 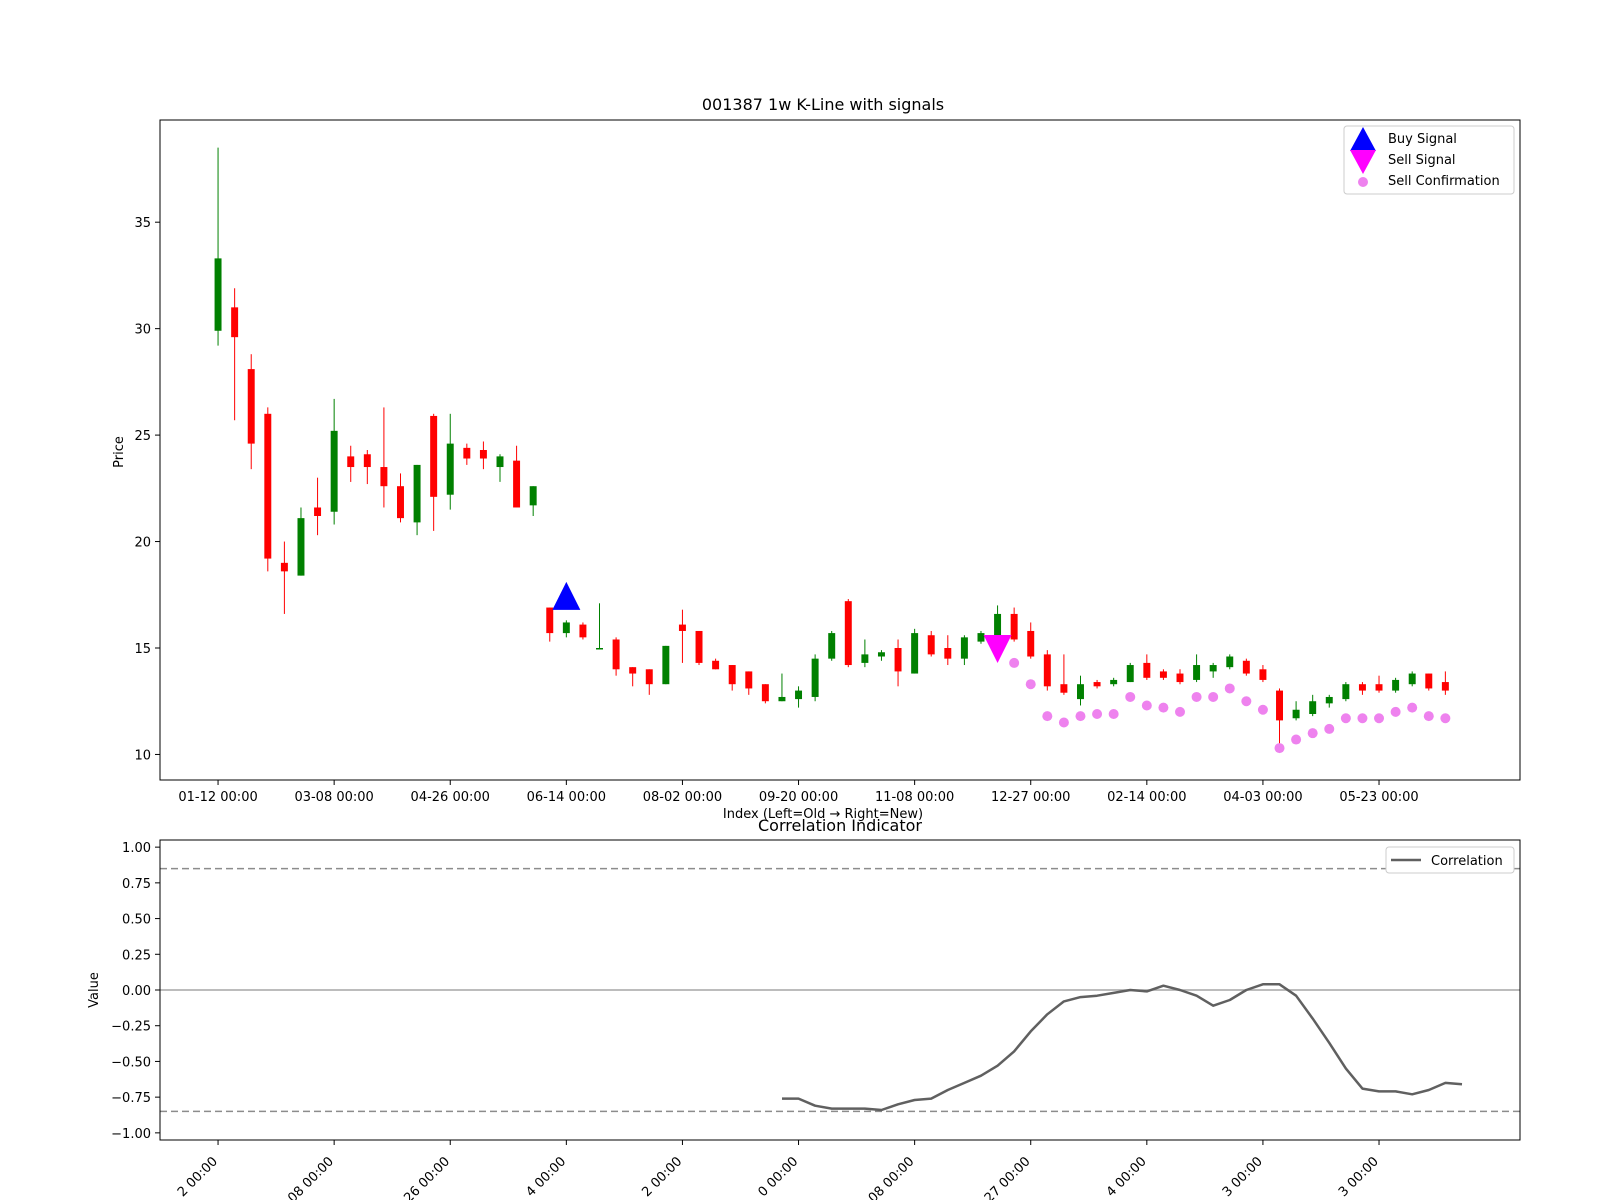 What do you see at coordinates (778, 1177) in the screenshot?
I see `x-tick-label: 0 00:00` at bounding box center [778, 1177].